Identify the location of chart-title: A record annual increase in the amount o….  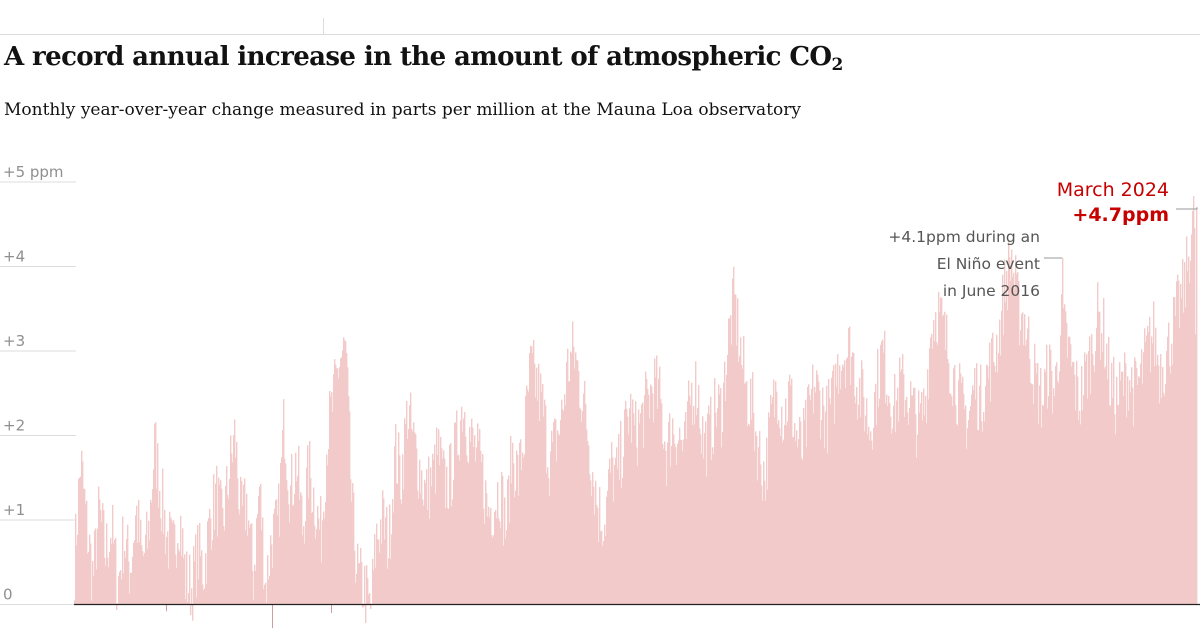
(423, 58).